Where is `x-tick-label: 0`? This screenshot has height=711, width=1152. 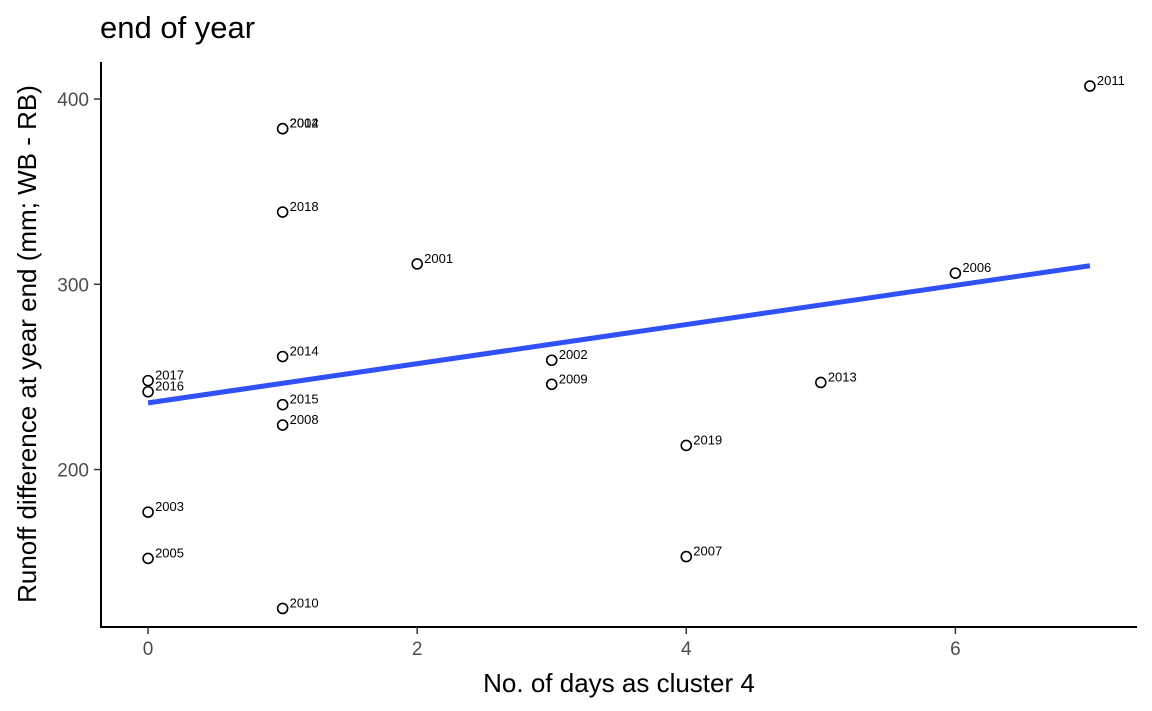 x-tick-label: 0 is located at coordinates (148, 649).